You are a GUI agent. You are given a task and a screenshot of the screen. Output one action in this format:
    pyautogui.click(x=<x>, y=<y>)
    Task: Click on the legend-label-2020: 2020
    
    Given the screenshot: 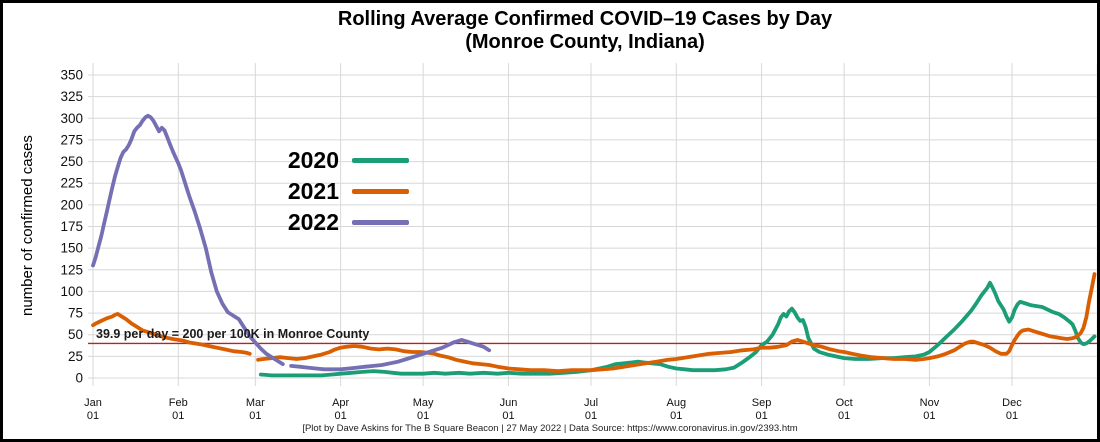 What is the action you would take?
    pyautogui.click(x=313, y=160)
    